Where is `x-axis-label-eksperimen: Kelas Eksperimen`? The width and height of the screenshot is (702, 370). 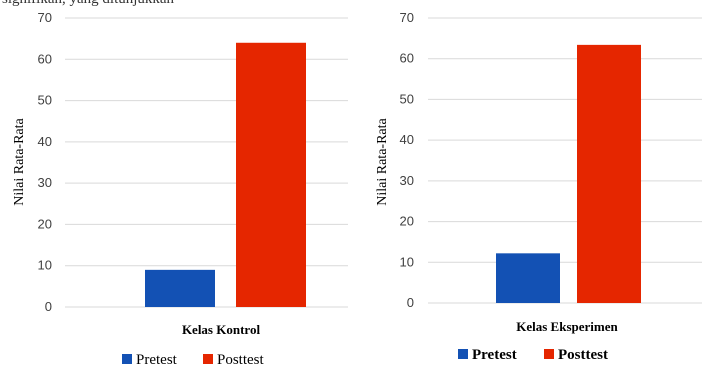
x-axis-label-eksperimen: Kelas Eksperimen is located at coordinates (567, 326).